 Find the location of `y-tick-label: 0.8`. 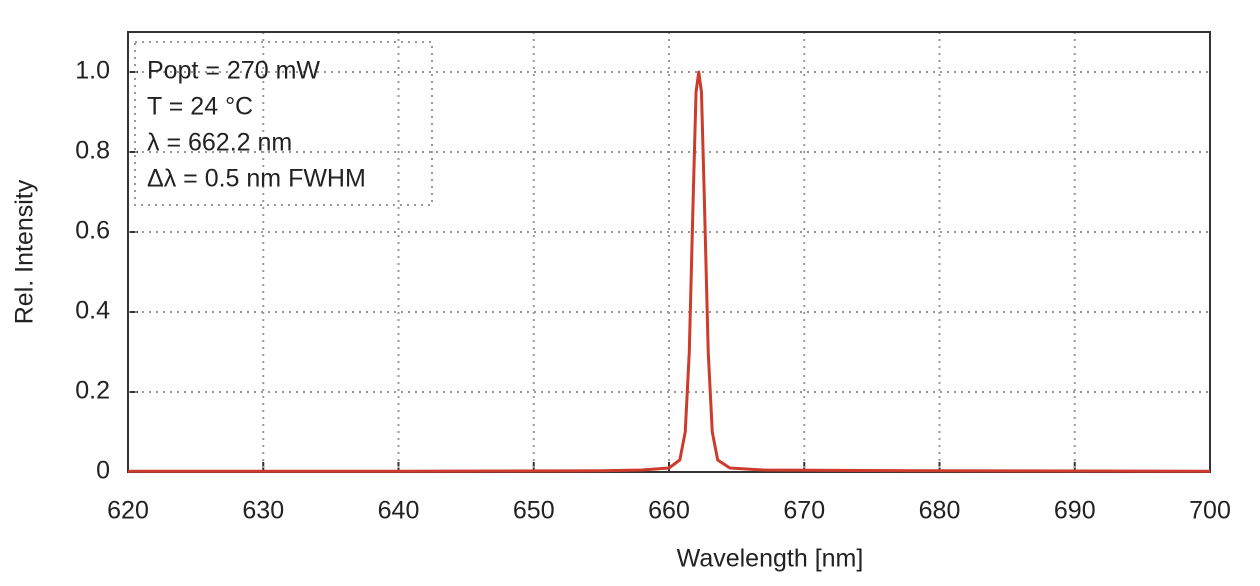

y-tick-label: 0.8 is located at coordinates (92, 151).